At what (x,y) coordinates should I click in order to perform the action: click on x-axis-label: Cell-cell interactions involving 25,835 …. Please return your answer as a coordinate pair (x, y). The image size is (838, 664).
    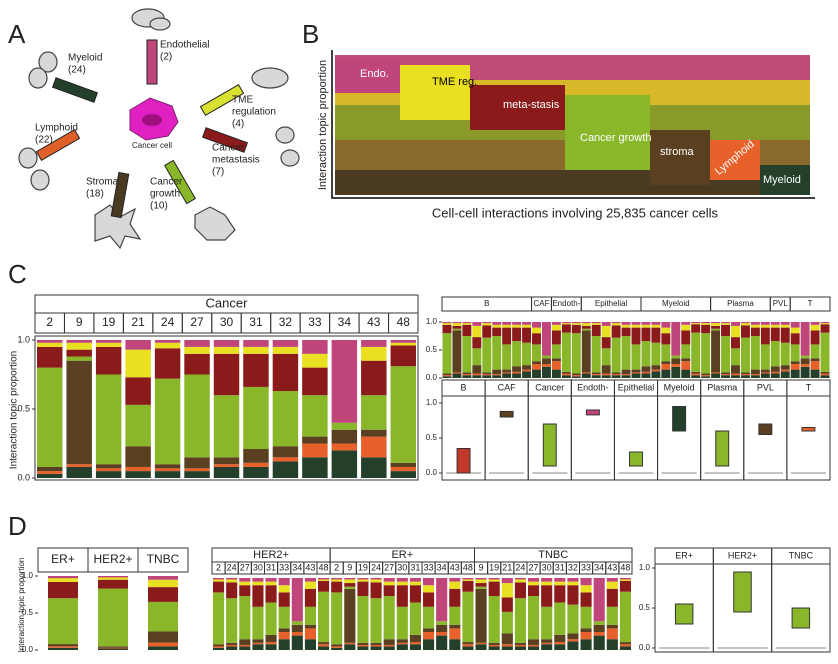
    Looking at the image, I should click on (575, 212).